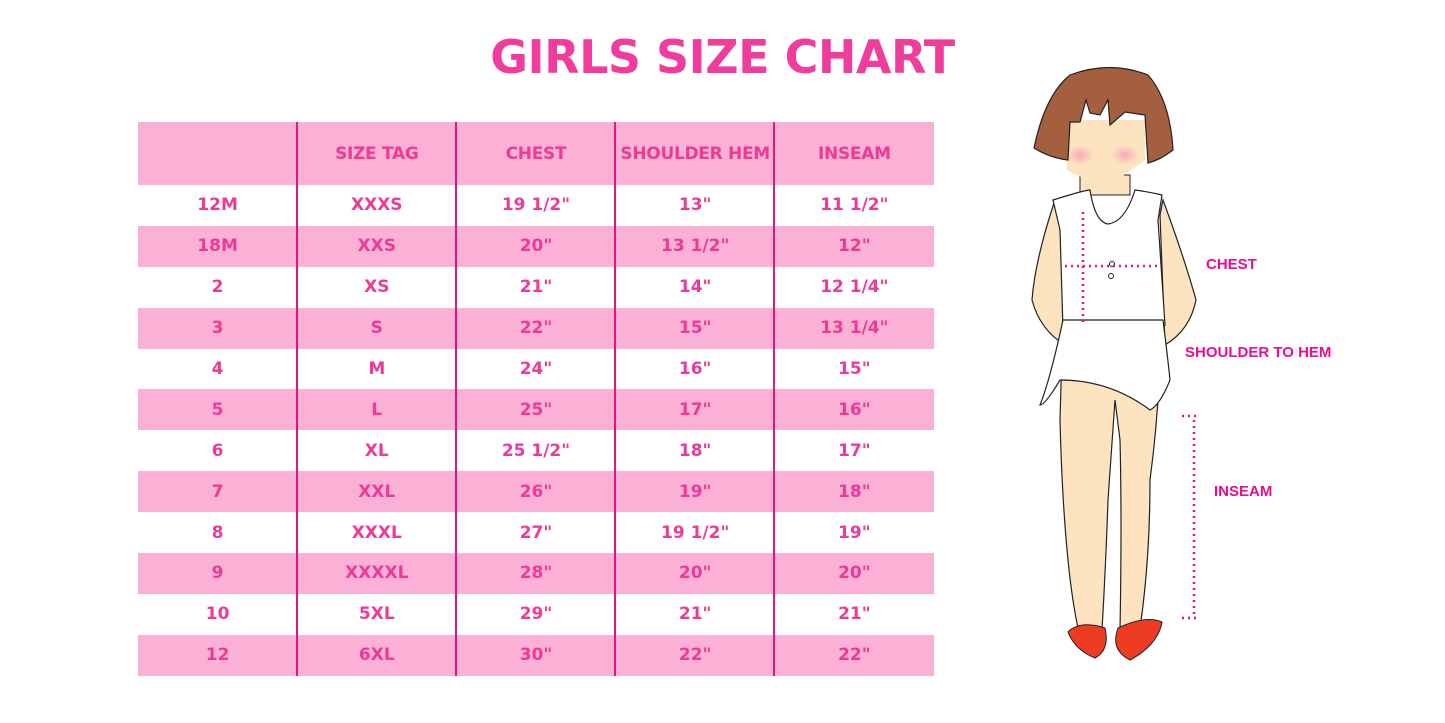 The height and width of the screenshot is (723, 1445). Describe the element at coordinates (1231, 264) in the screenshot. I see `chest-label: CHEST` at that location.